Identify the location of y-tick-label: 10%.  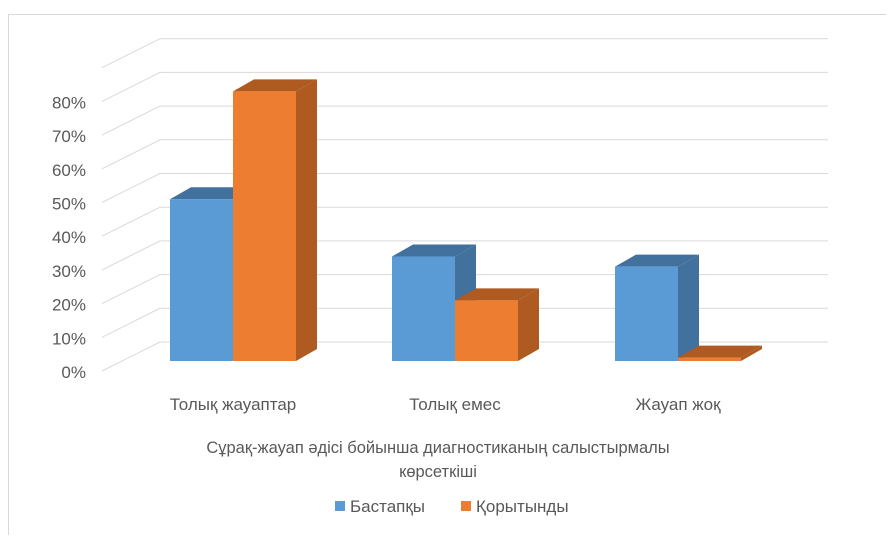
(69, 338).